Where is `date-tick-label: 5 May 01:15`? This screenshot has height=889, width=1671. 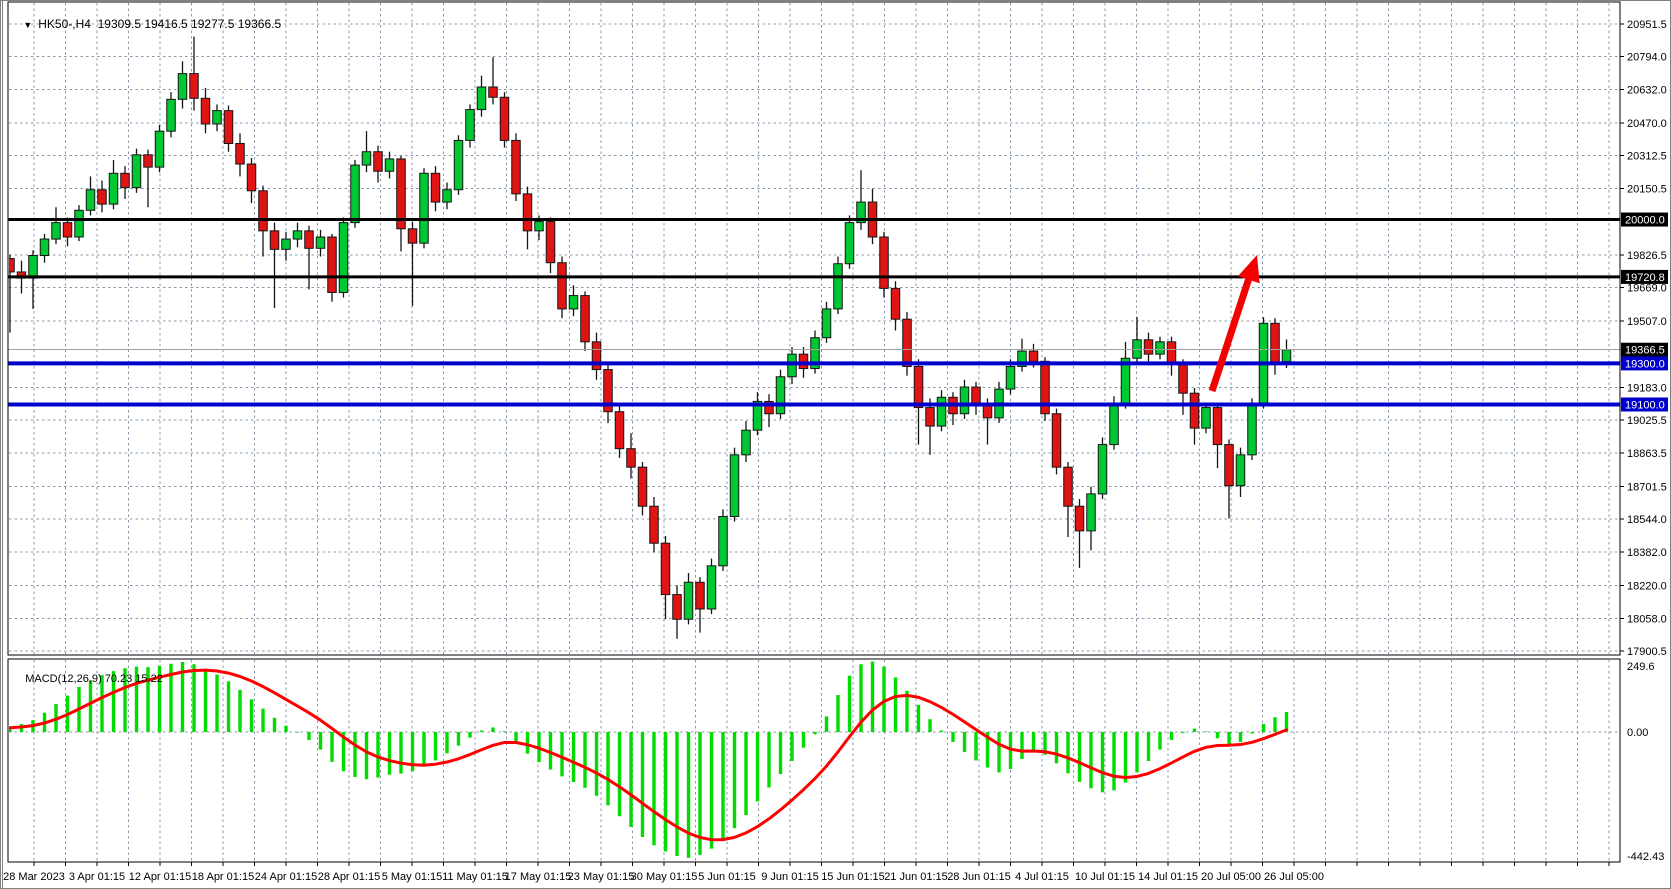
date-tick-label: 5 May 01:15 is located at coordinates (412, 877).